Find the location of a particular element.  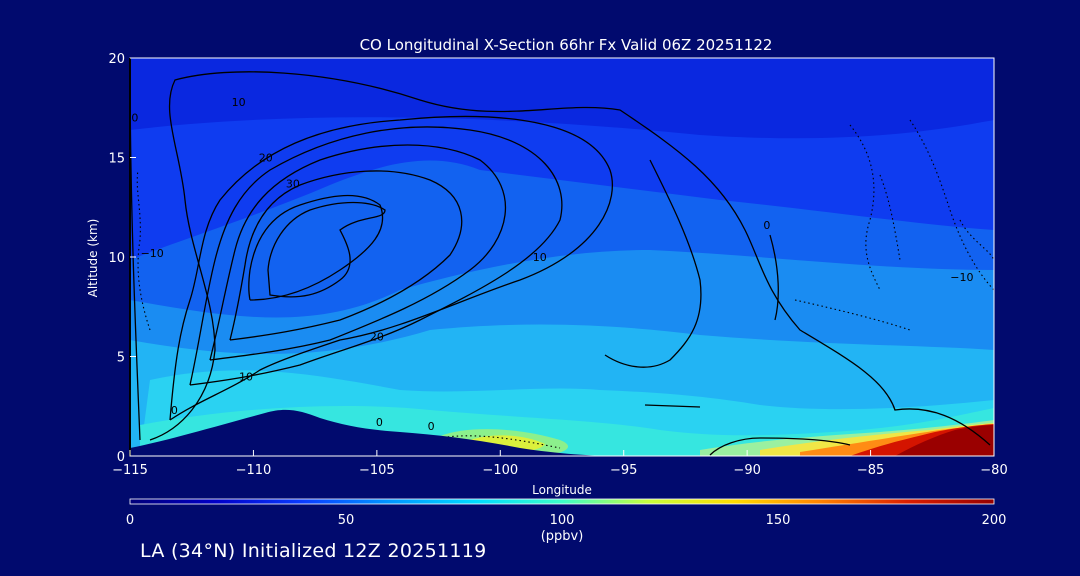

colorbar-tick-label: 0 is located at coordinates (130, 520).